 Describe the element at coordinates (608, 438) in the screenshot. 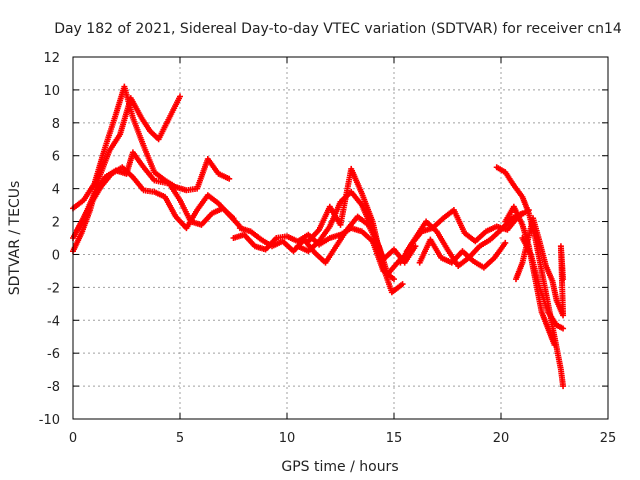

I see `x-tick-label: 25` at that location.